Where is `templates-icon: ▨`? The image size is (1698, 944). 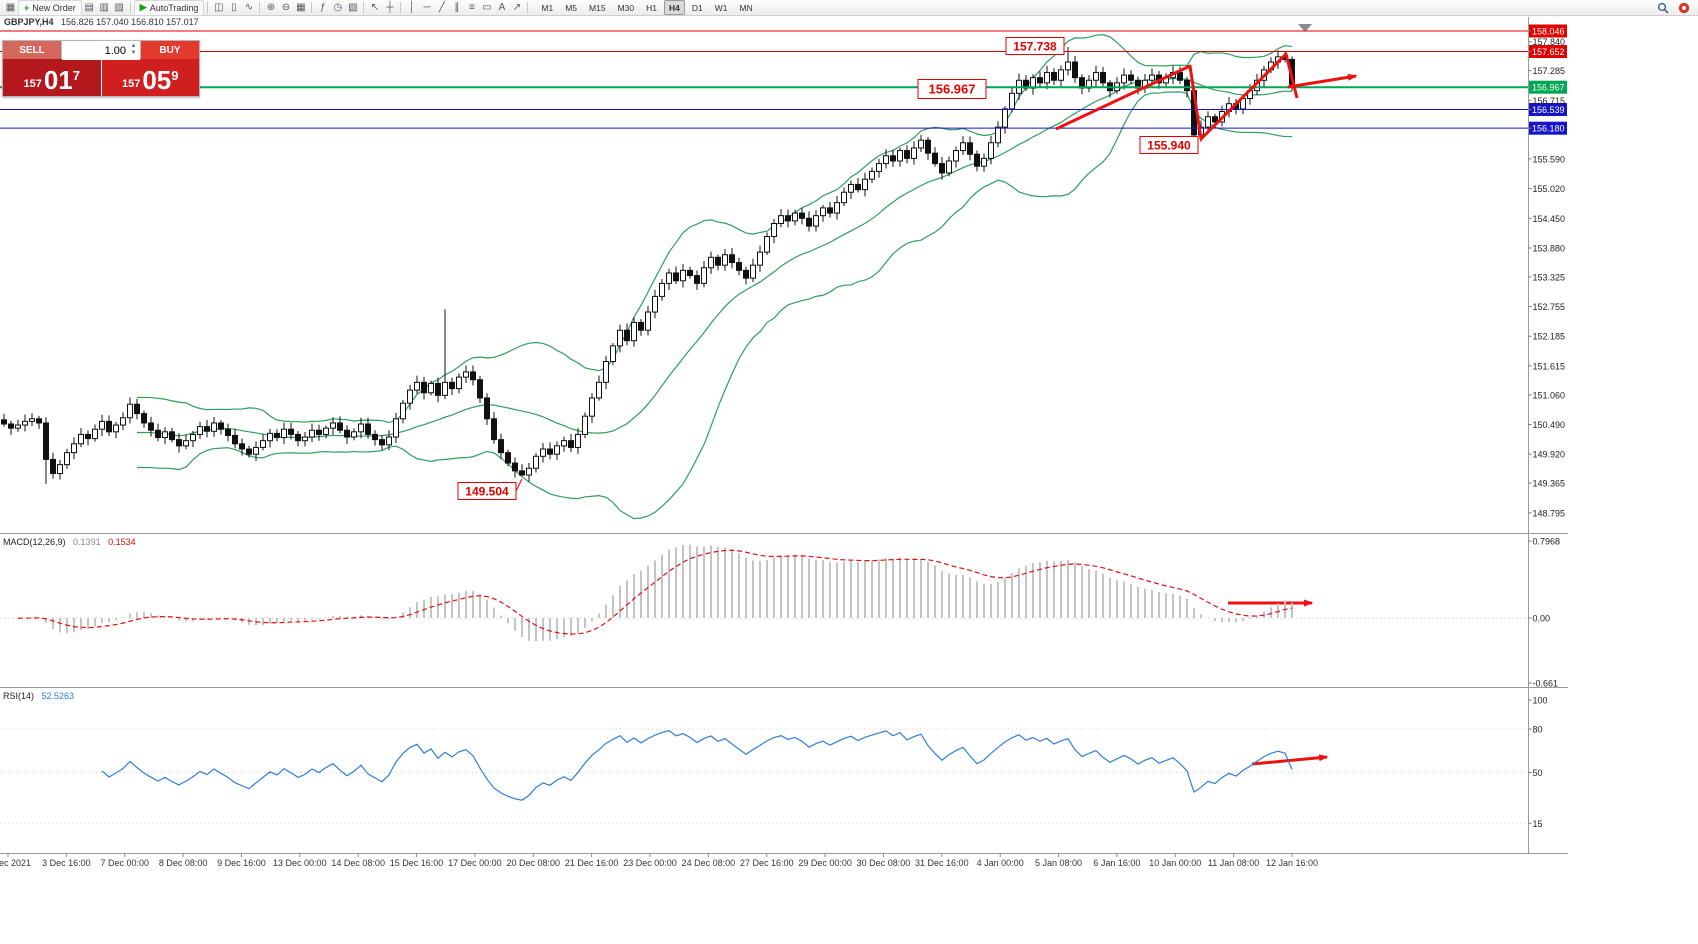 templates-icon: ▨ is located at coordinates (353, 7).